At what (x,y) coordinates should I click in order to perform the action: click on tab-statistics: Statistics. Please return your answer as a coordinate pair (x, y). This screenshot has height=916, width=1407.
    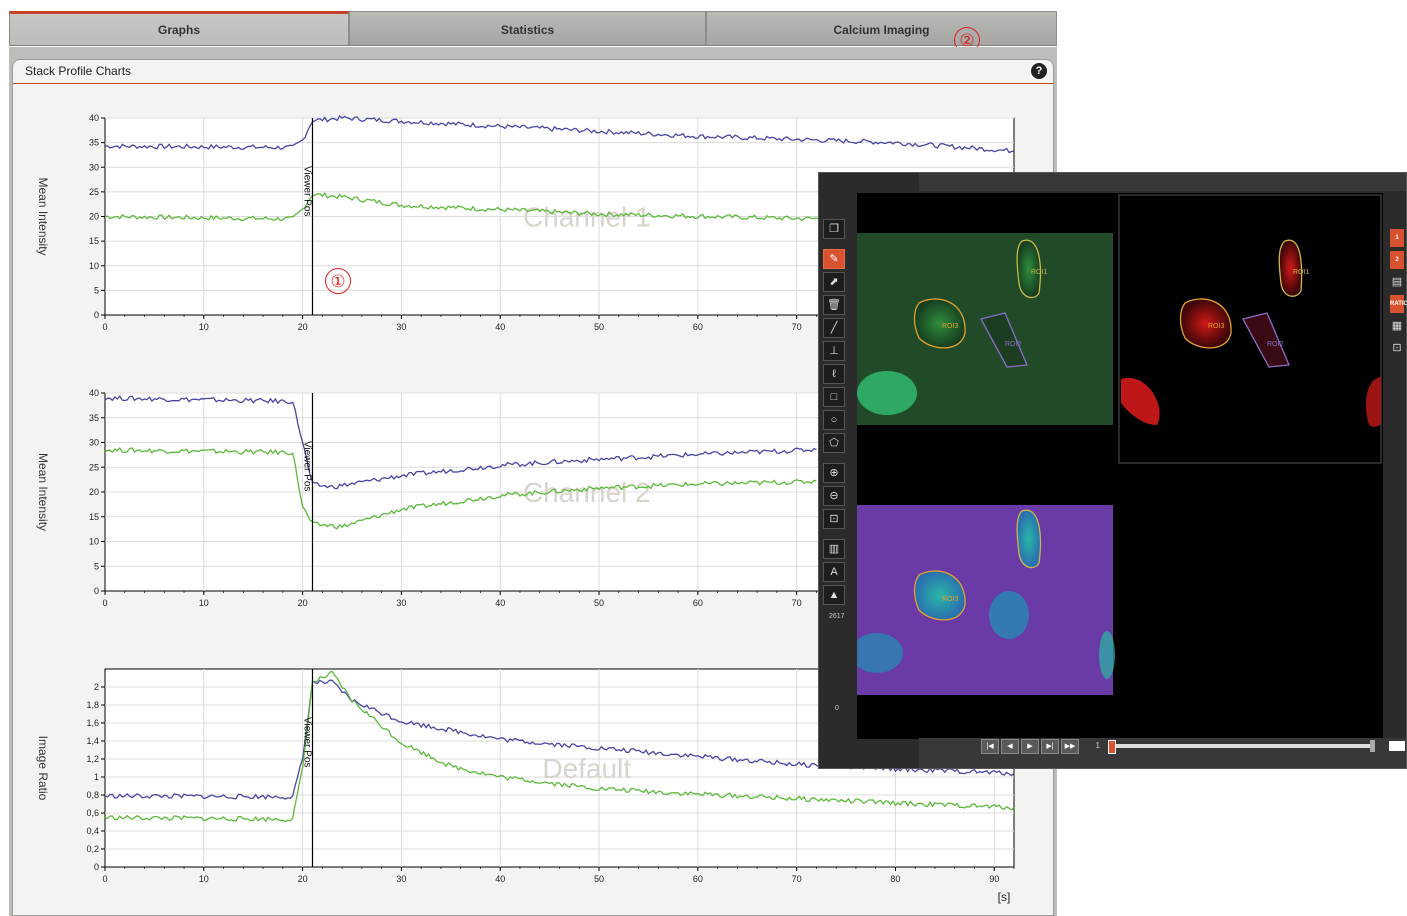
    Looking at the image, I should click on (527, 28).